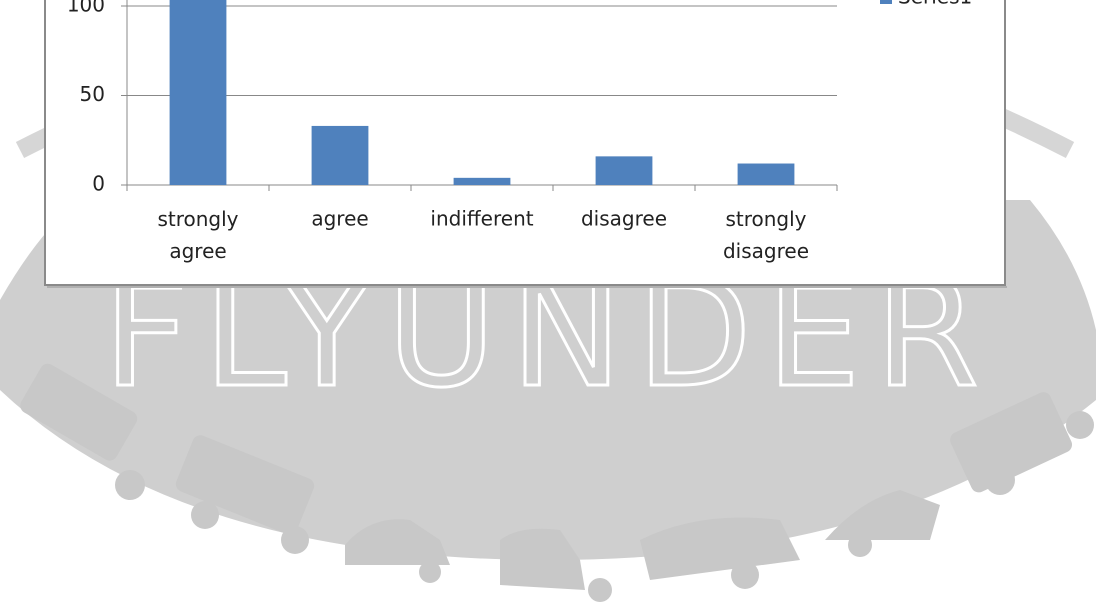  What do you see at coordinates (339, 219) in the screenshot?
I see `x-tick-label: agree` at bounding box center [339, 219].